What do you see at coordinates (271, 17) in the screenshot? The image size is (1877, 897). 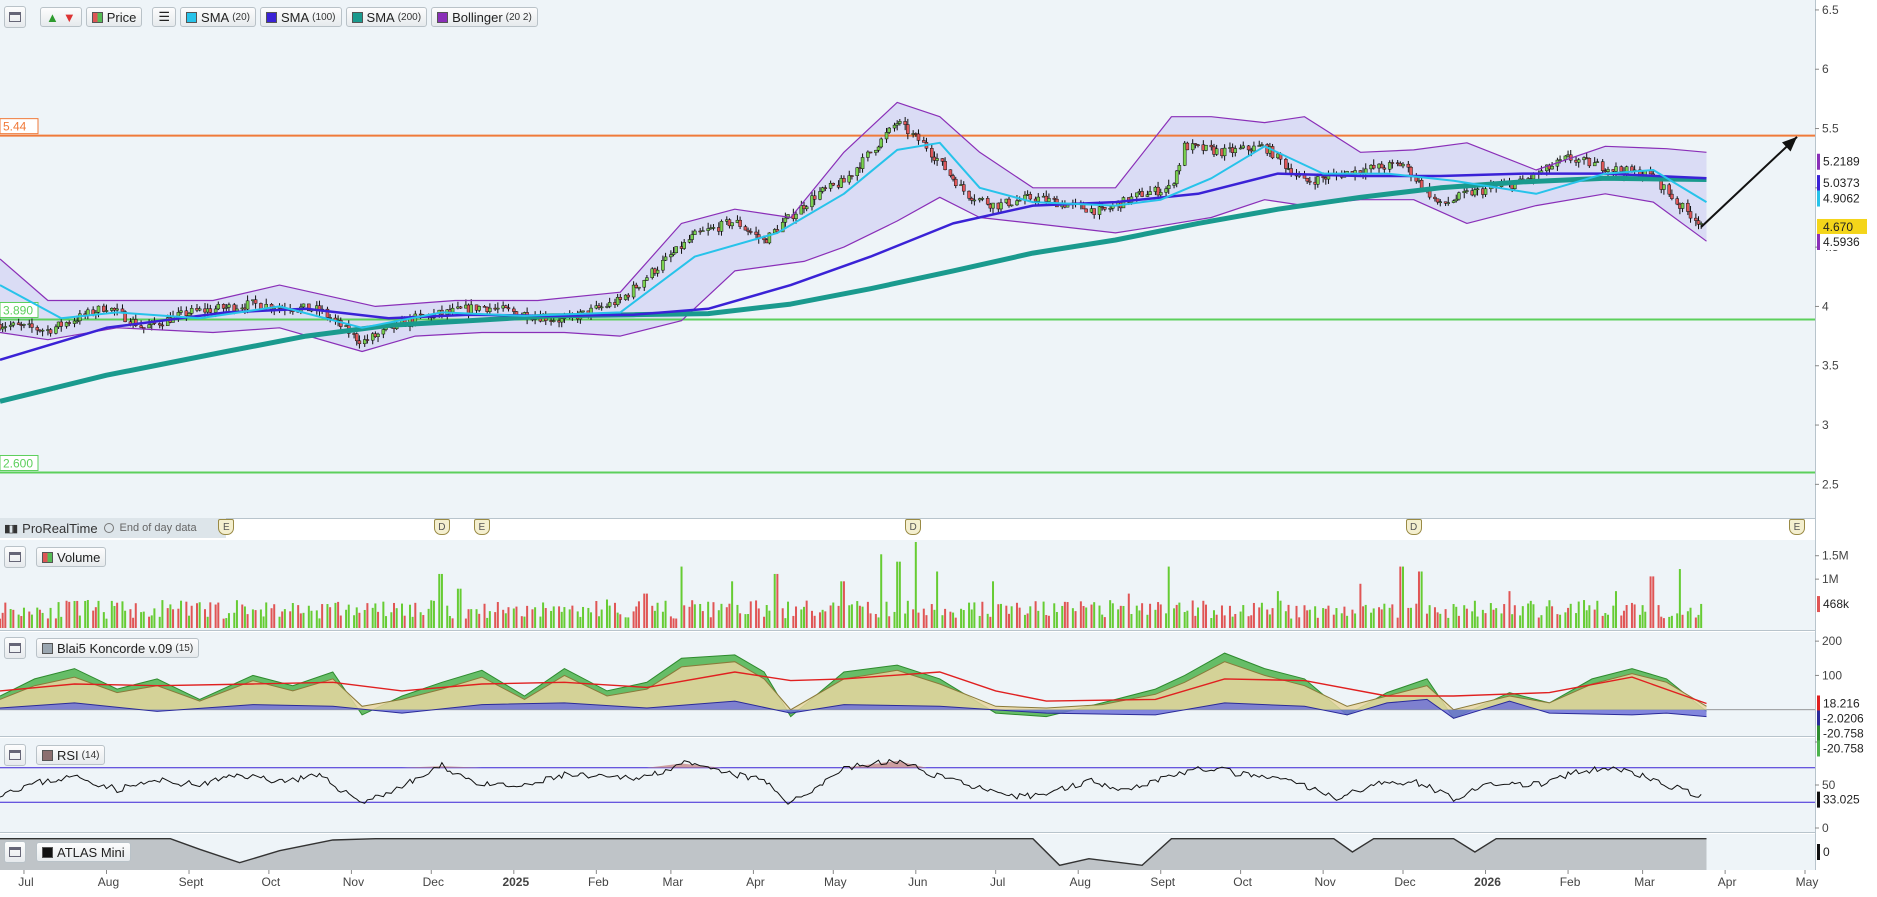 I see `sma100-swatch-icon` at bounding box center [271, 17].